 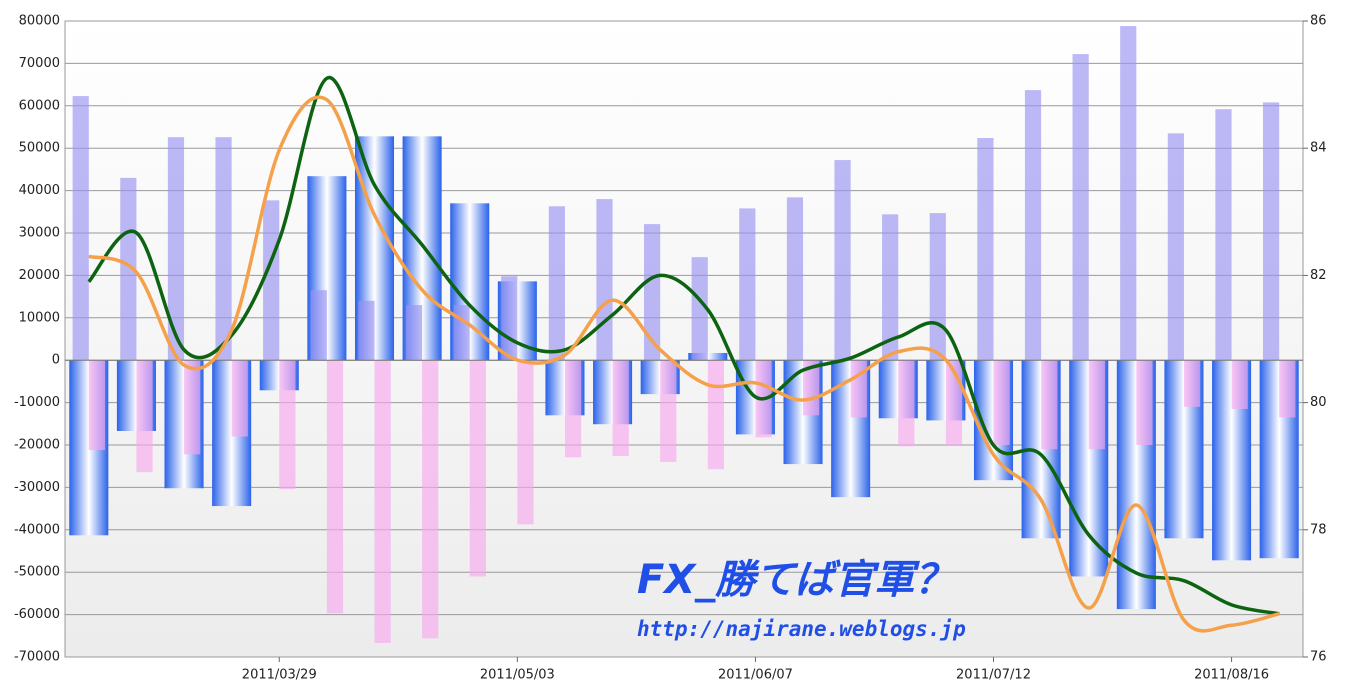 I want to click on watermark-url: http://najirane.weblogs.jp, so click(x=801, y=629).